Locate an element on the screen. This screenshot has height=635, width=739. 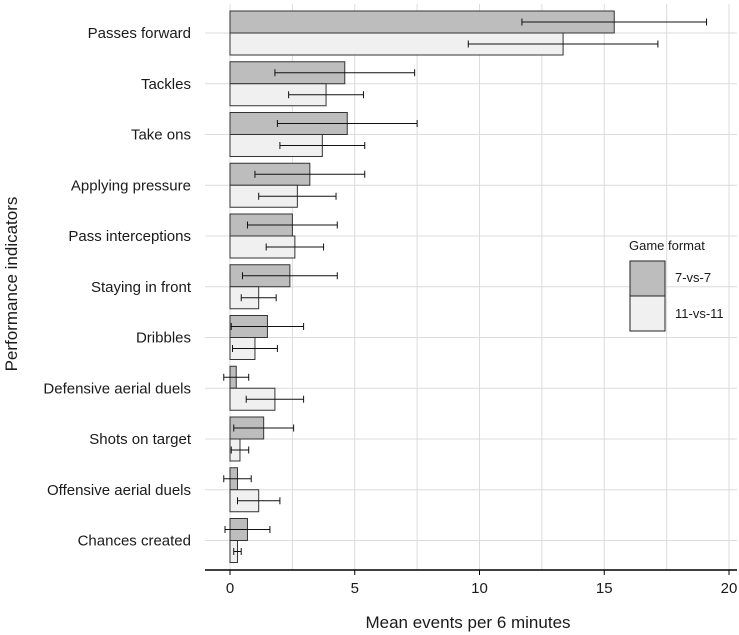
category-label: Defensive aerial duels is located at coordinates (117, 388).